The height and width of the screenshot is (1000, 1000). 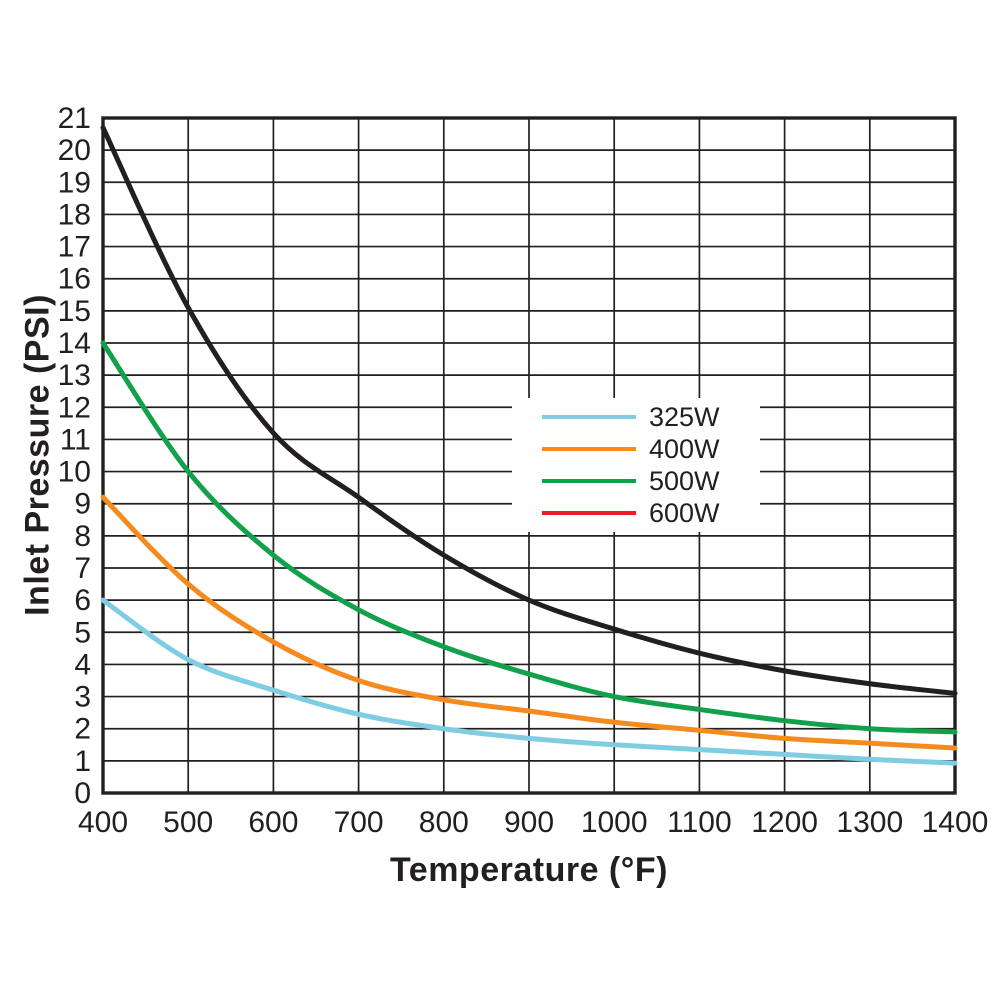 What do you see at coordinates (82, 761) in the screenshot?
I see `y-tick-label-1: 1` at bounding box center [82, 761].